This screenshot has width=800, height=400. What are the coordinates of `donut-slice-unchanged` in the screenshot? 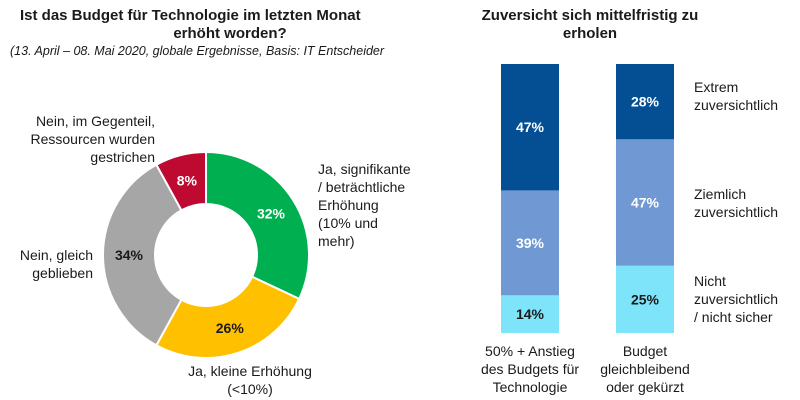 It's located at (142, 255).